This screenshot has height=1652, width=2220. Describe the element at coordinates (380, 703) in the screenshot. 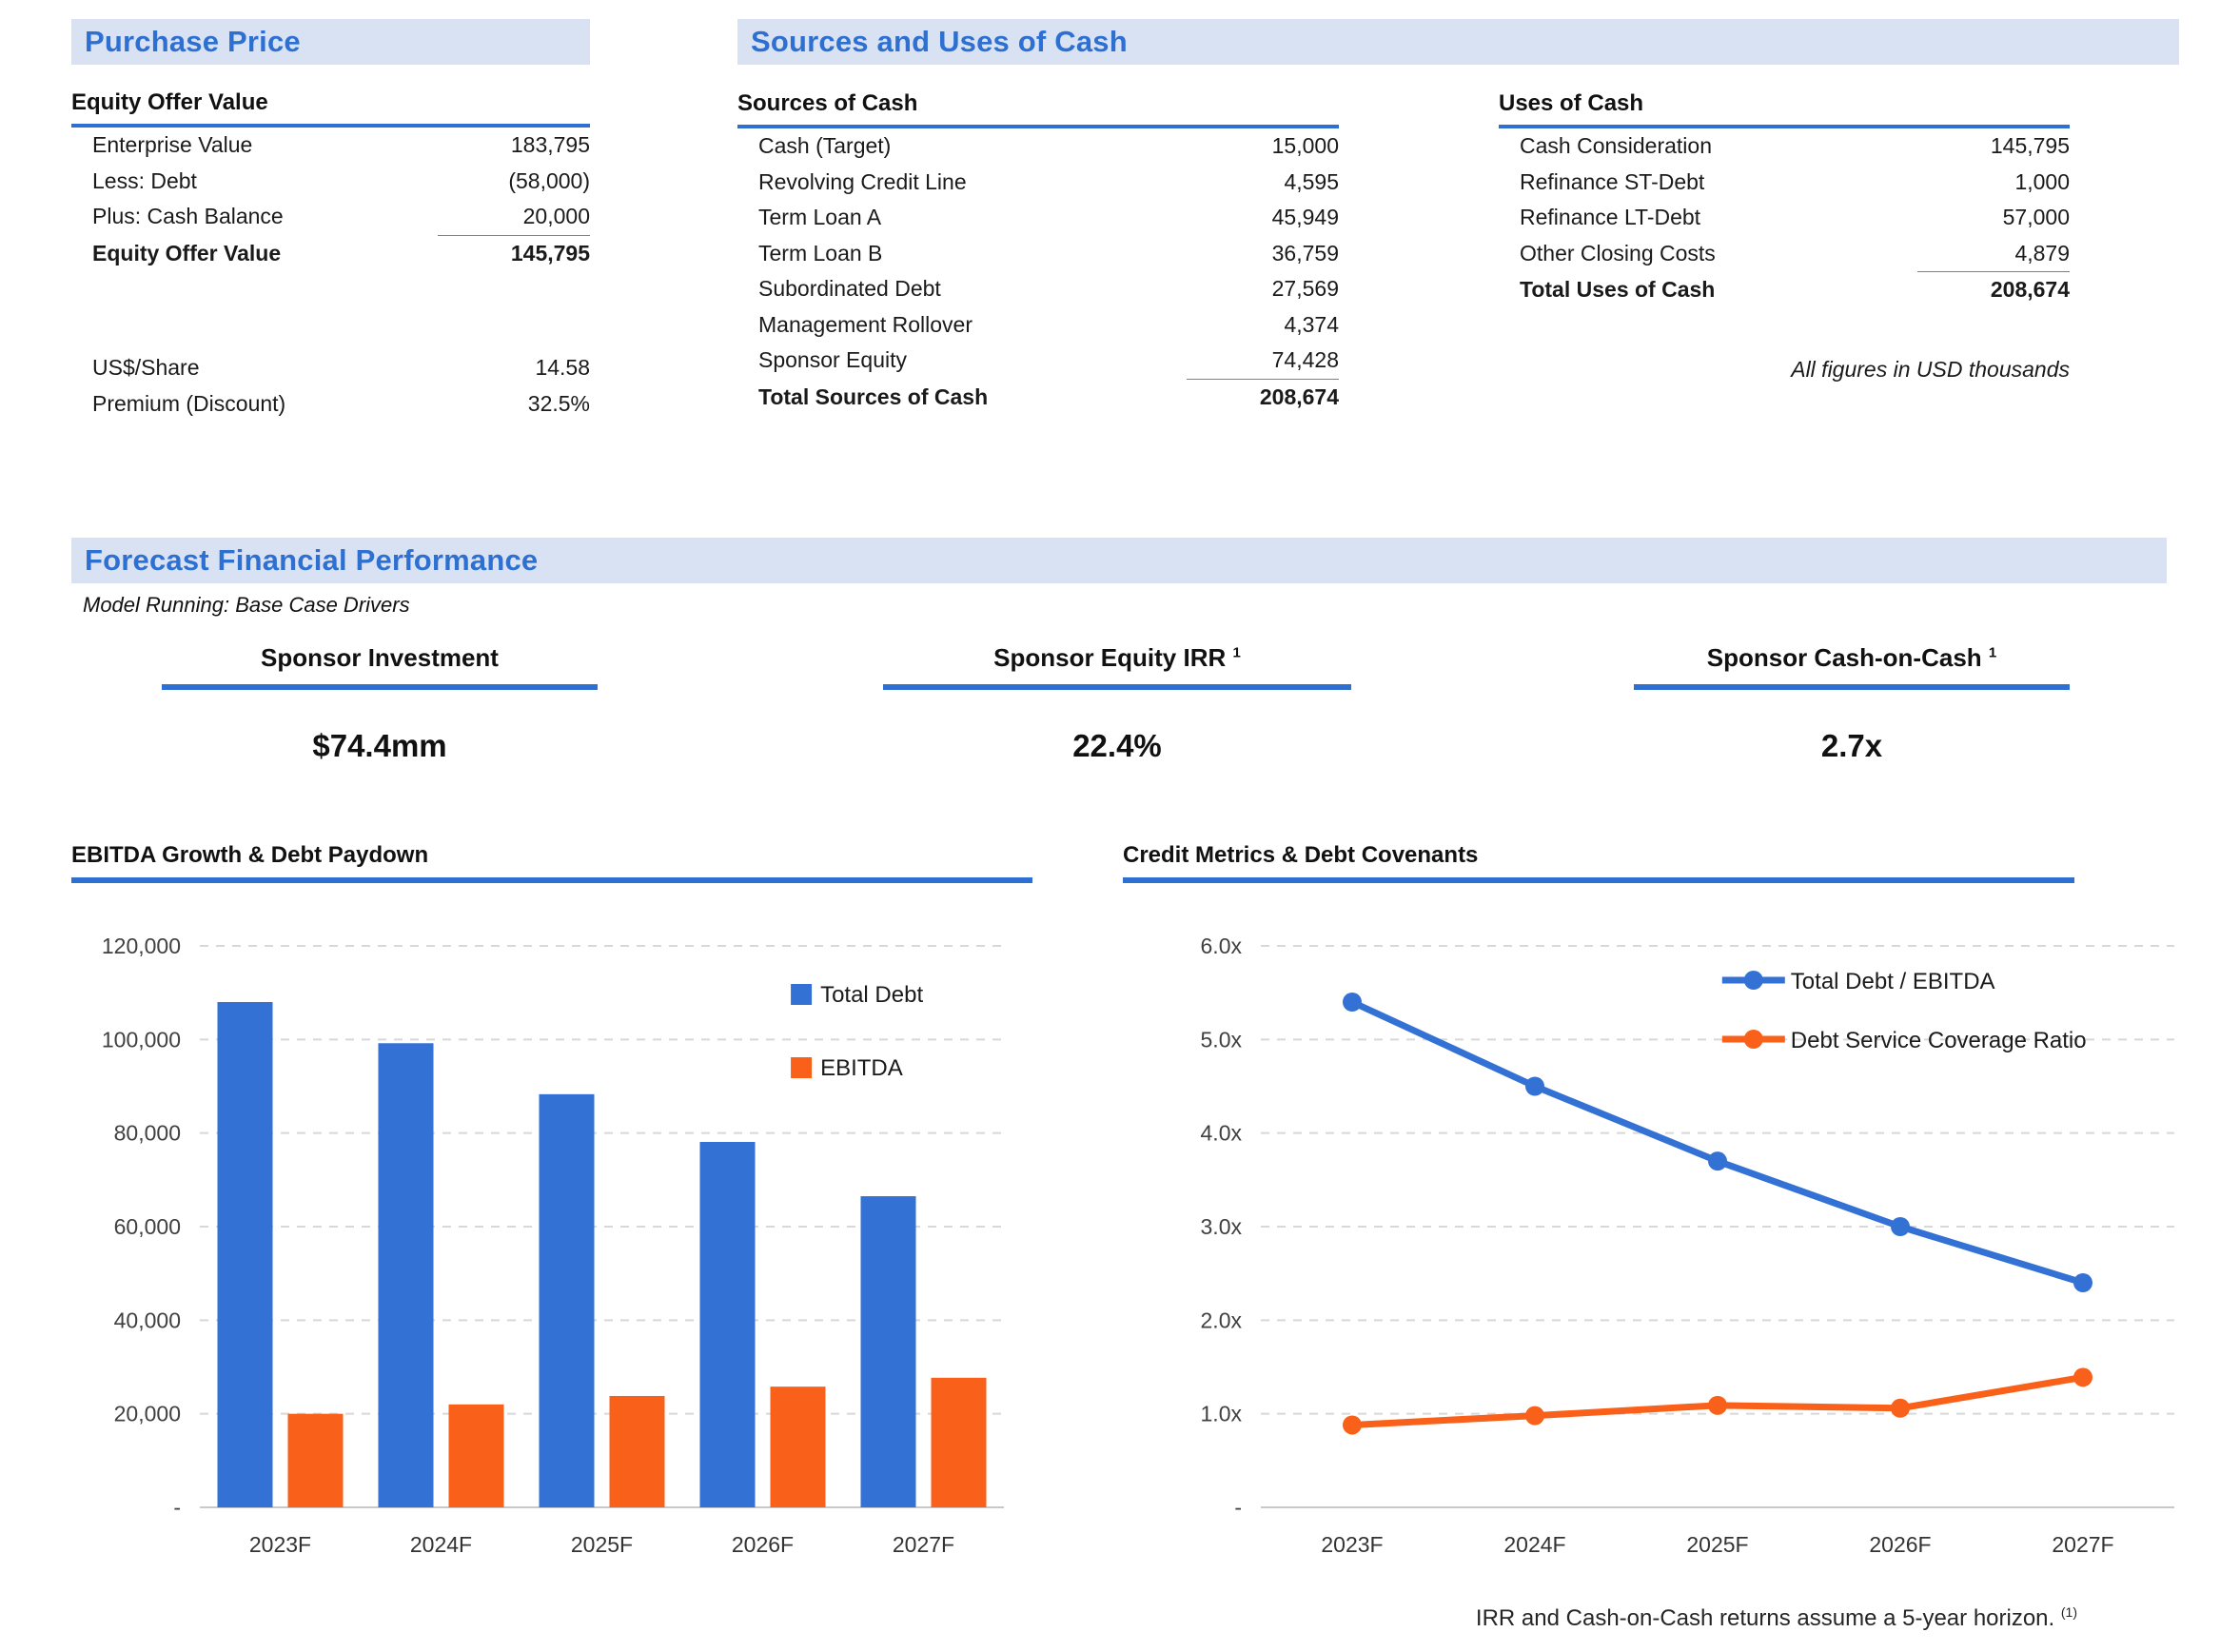

I see `kpi-sponsor-investment: Sponsor Investment $74.4mm` at that location.